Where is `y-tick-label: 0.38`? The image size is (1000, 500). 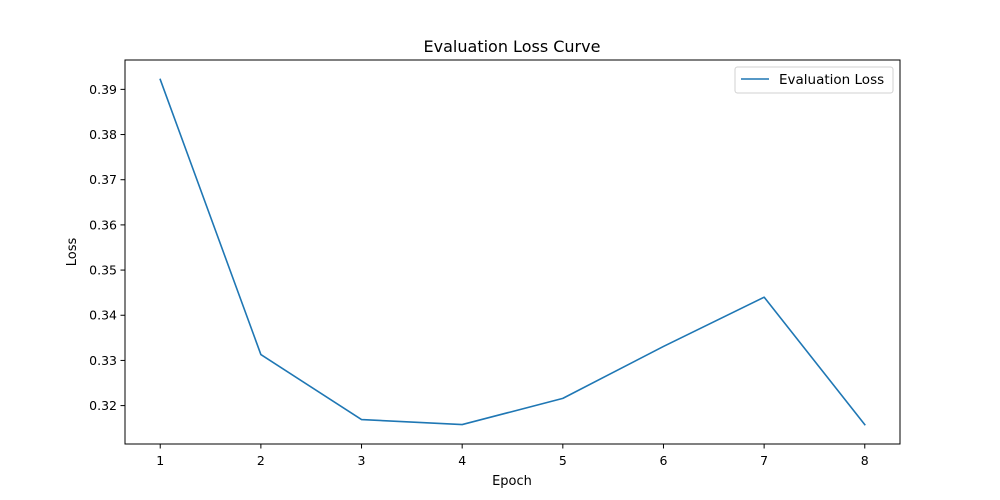
y-tick-label: 0.38 is located at coordinates (103, 134).